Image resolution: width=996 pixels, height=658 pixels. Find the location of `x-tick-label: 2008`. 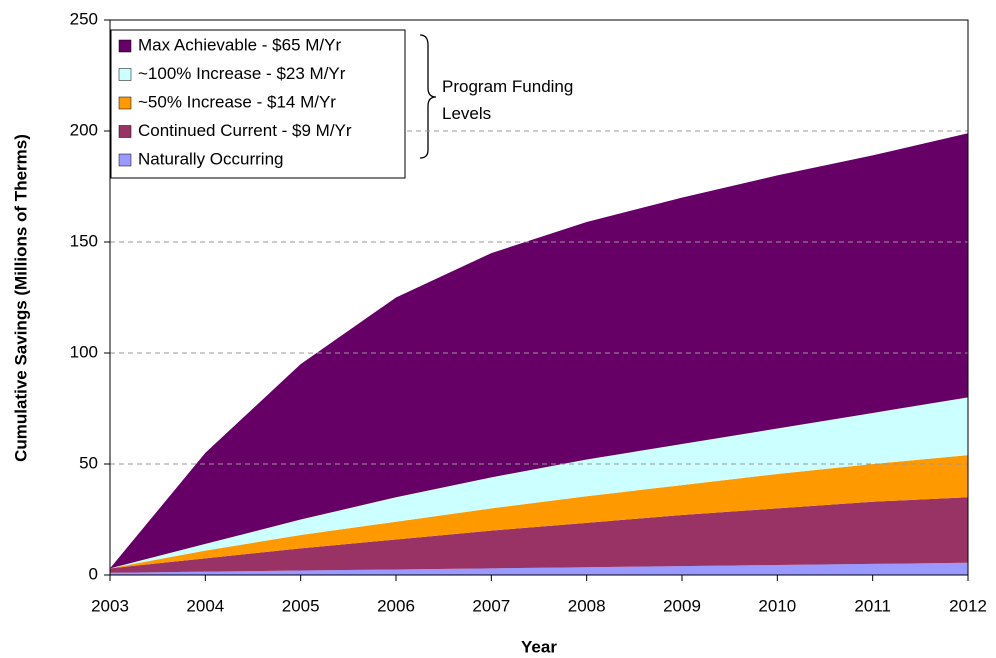

x-tick-label: 2008 is located at coordinates (587, 605).